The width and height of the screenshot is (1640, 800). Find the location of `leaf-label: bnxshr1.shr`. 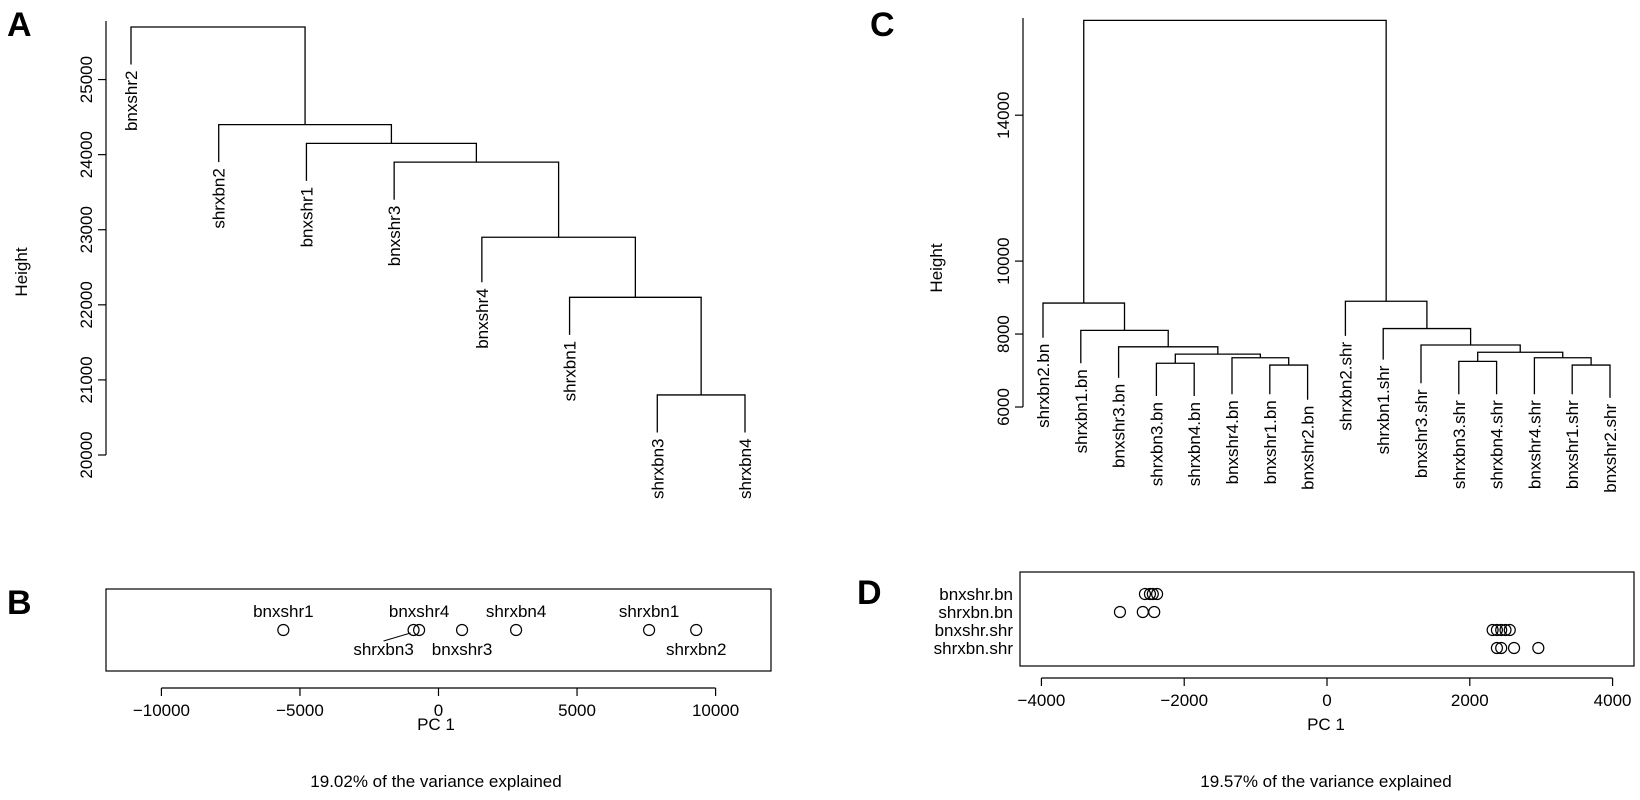

leaf-label: bnxshr1.shr is located at coordinates (1572, 444).